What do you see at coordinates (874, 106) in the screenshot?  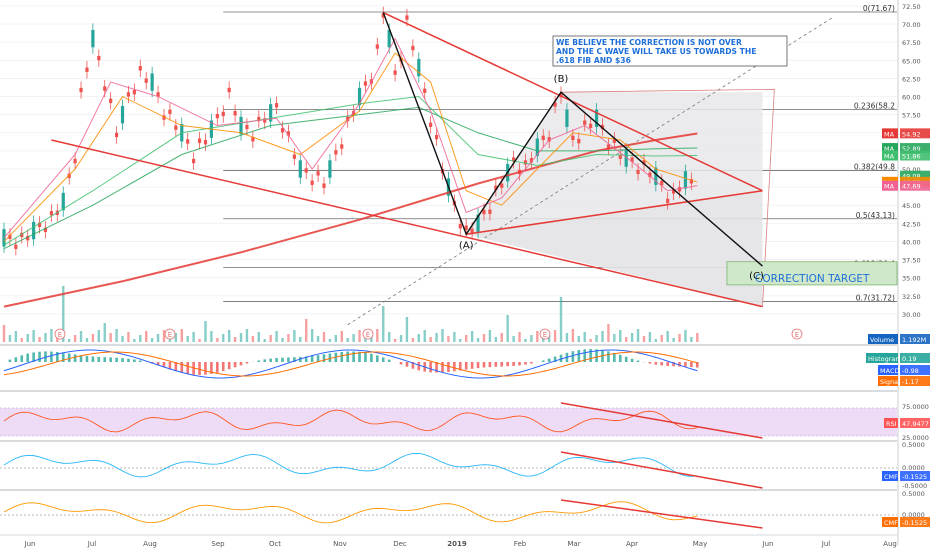 I see `fib-label: 0.236(58.2` at bounding box center [874, 106].